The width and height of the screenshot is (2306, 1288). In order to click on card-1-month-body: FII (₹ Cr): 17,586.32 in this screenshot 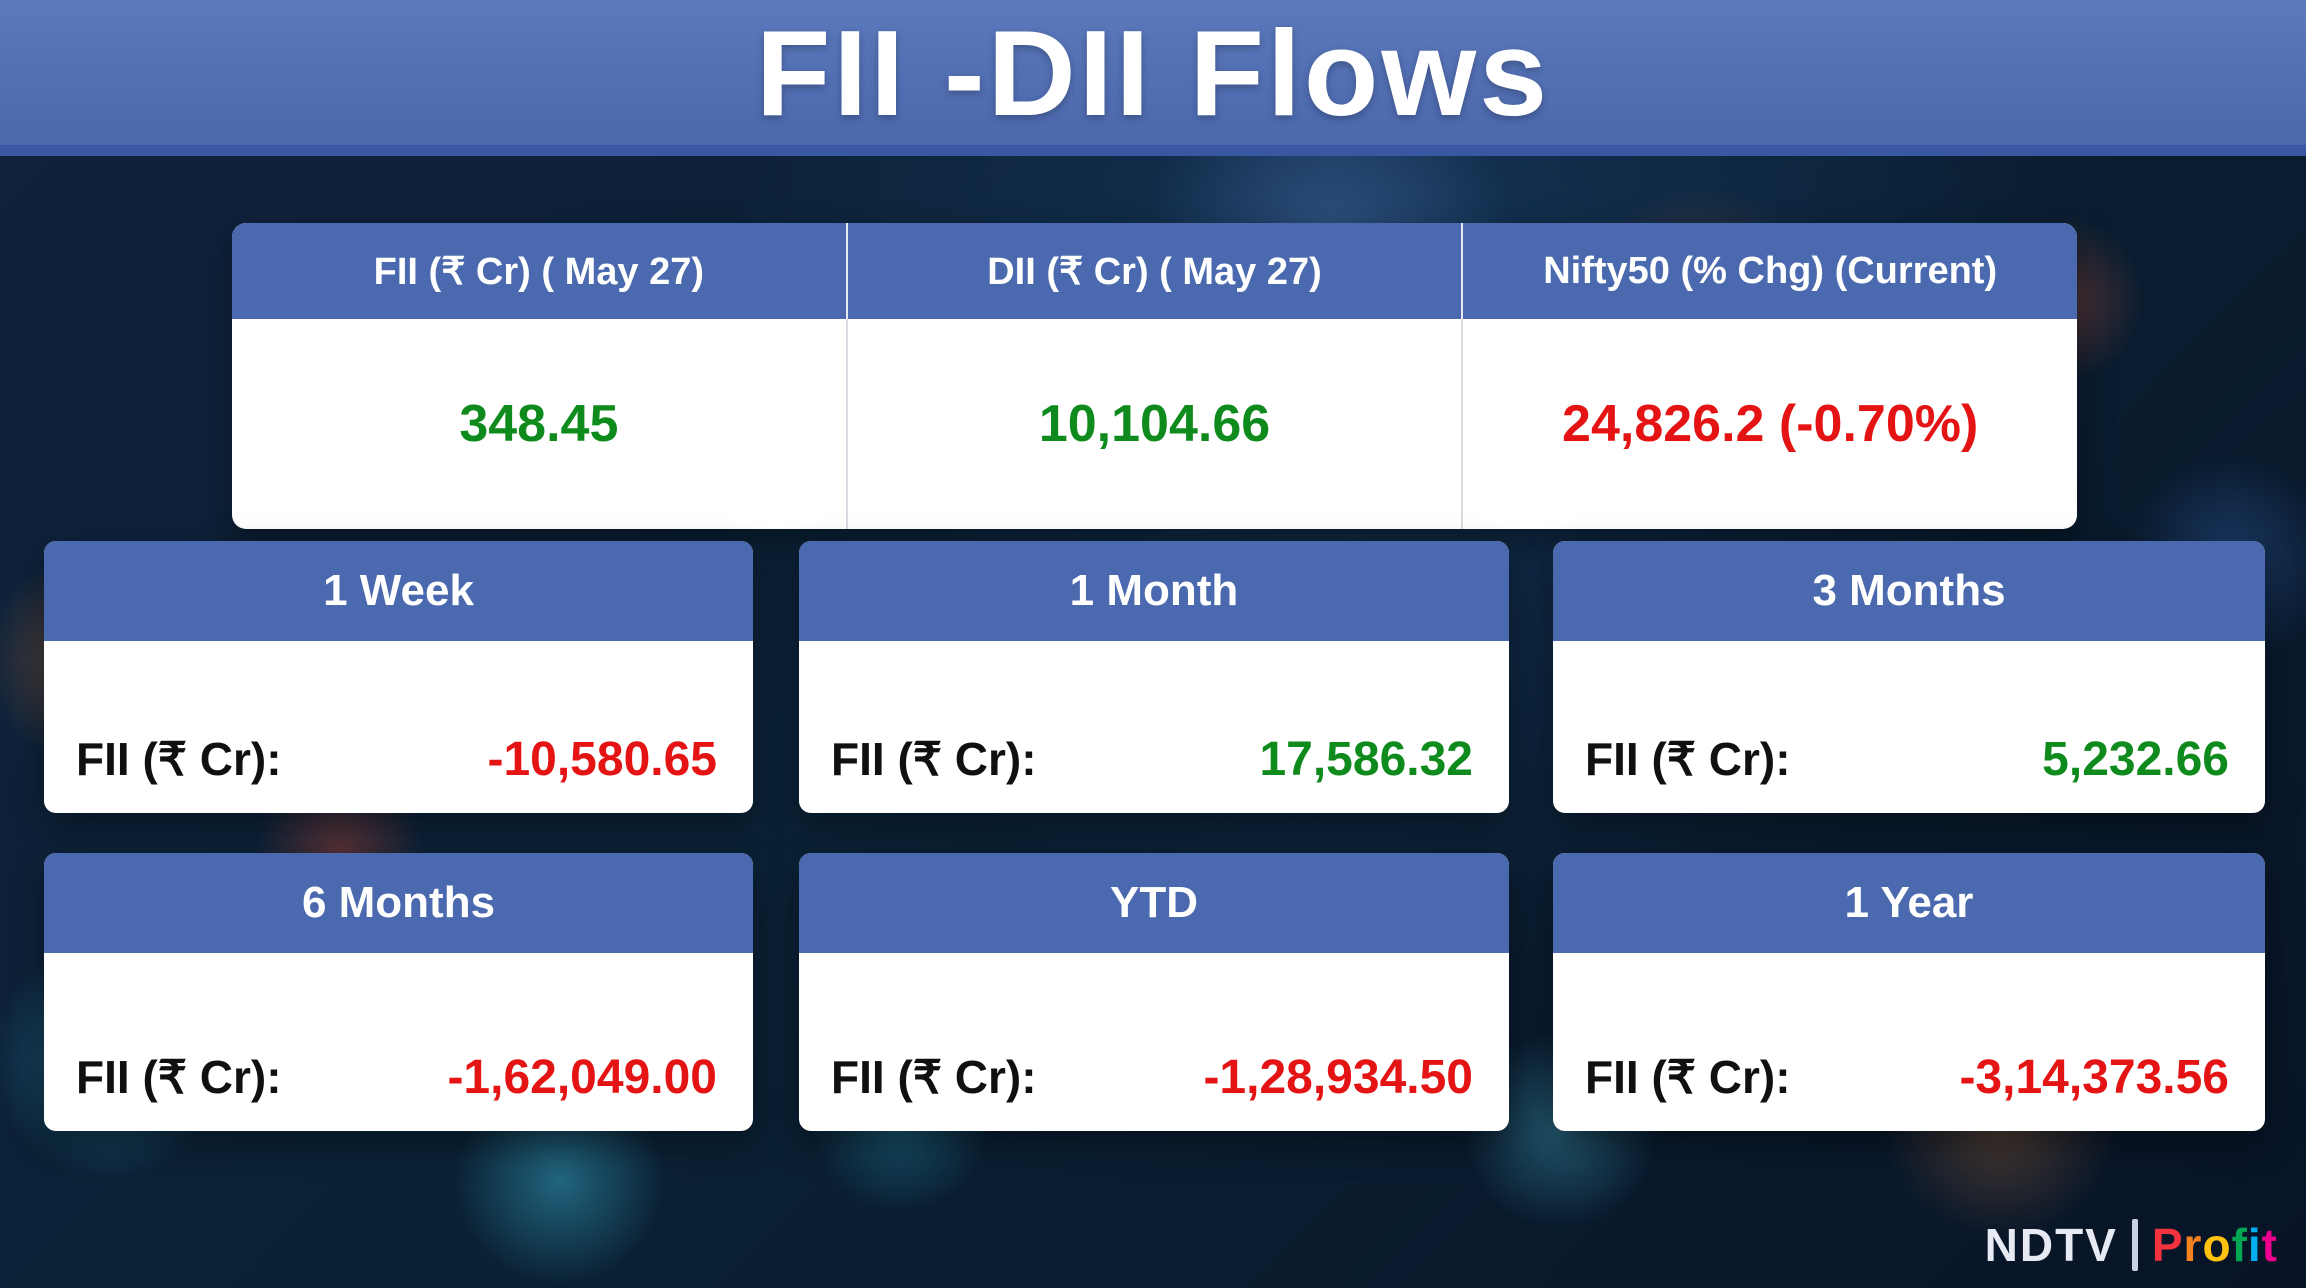, I will do `click(1154, 727)`.